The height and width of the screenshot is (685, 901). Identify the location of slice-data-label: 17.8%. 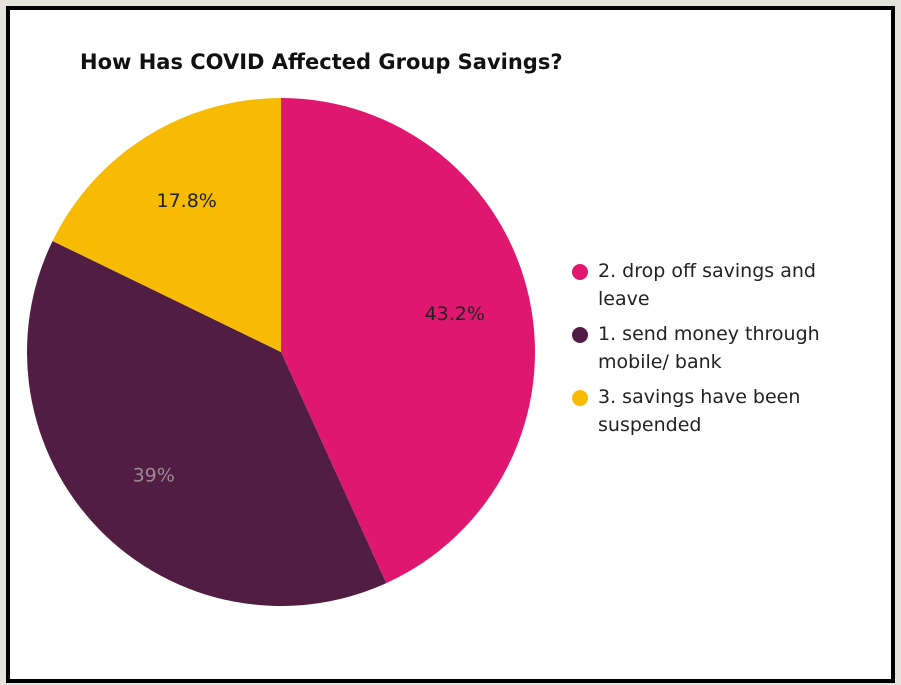
(186, 201).